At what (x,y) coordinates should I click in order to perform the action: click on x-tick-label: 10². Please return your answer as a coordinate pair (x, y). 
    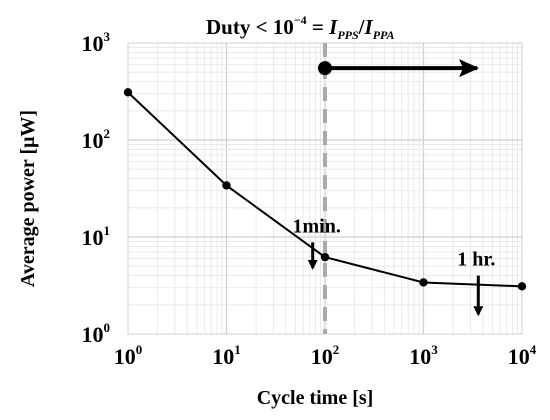
    Looking at the image, I should click on (325, 355).